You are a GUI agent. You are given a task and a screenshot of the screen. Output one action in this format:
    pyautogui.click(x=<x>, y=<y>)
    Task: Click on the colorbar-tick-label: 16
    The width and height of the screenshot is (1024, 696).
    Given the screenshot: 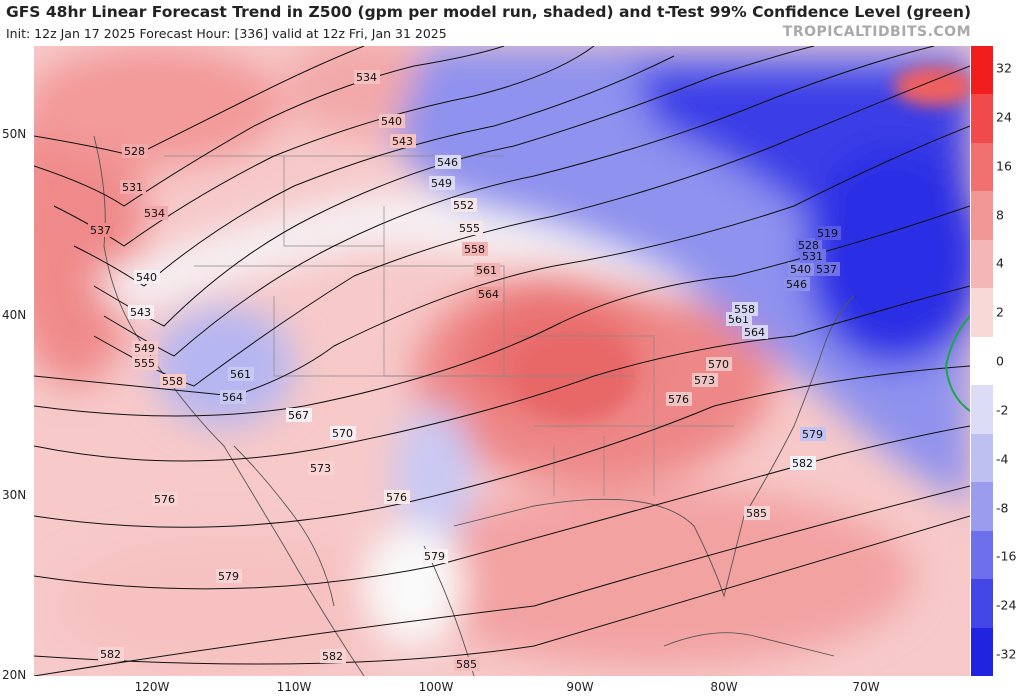 What is the action you would take?
    pyautogui.click(x=1004, y=166)
    